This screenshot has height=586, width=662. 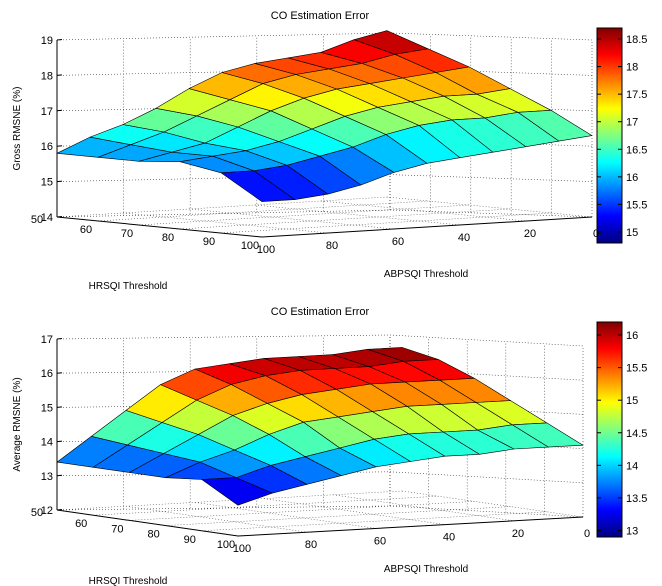 I want to click on z-tick-label: 12, so click(x=47, y=511).